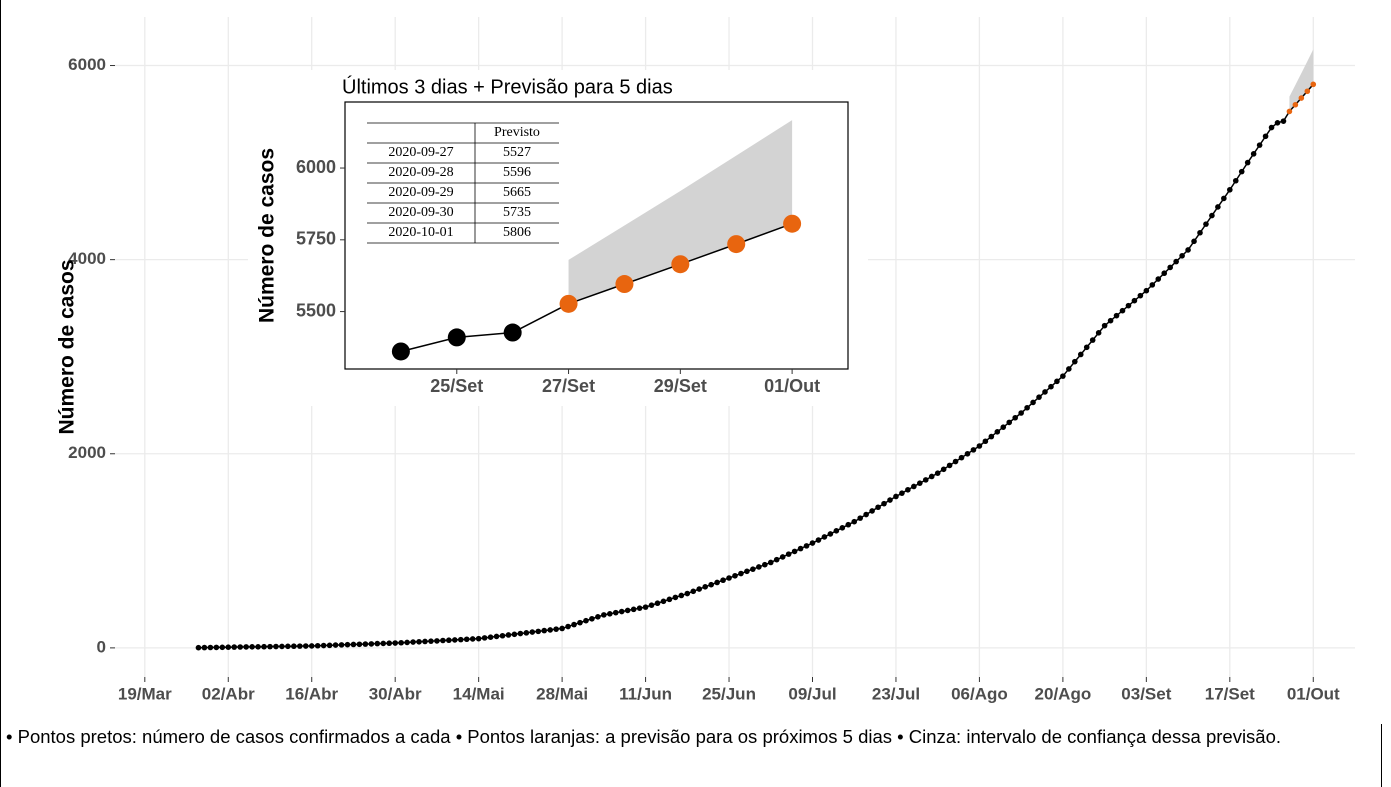  Describe the element at coordinates (456, 386) in the screenshot. I see `x-tick-label: 25/Set` at that location.